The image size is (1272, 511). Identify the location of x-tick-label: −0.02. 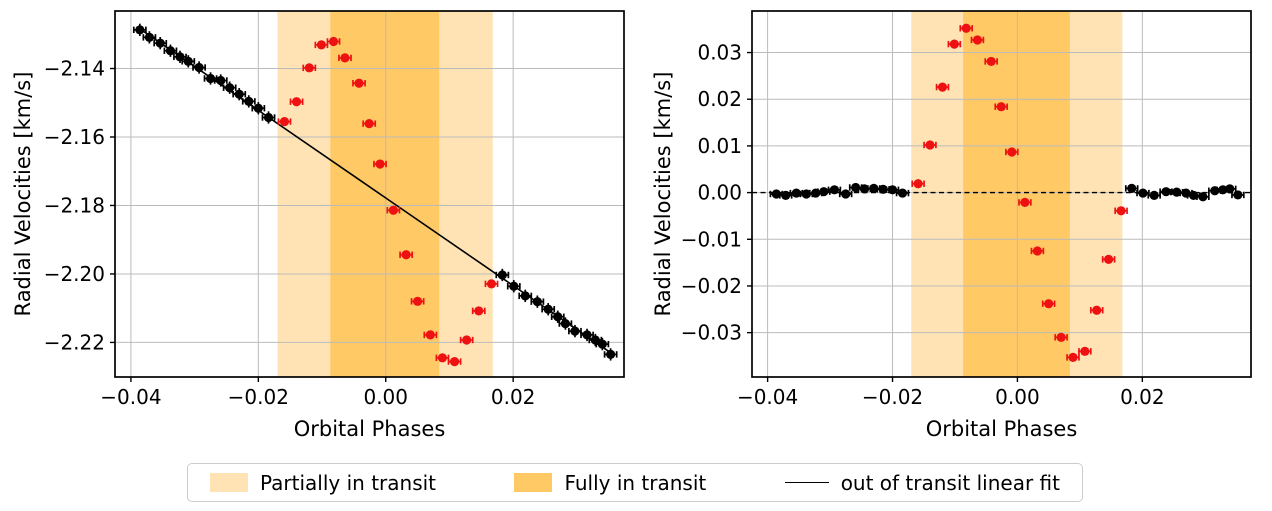
(258, 397).